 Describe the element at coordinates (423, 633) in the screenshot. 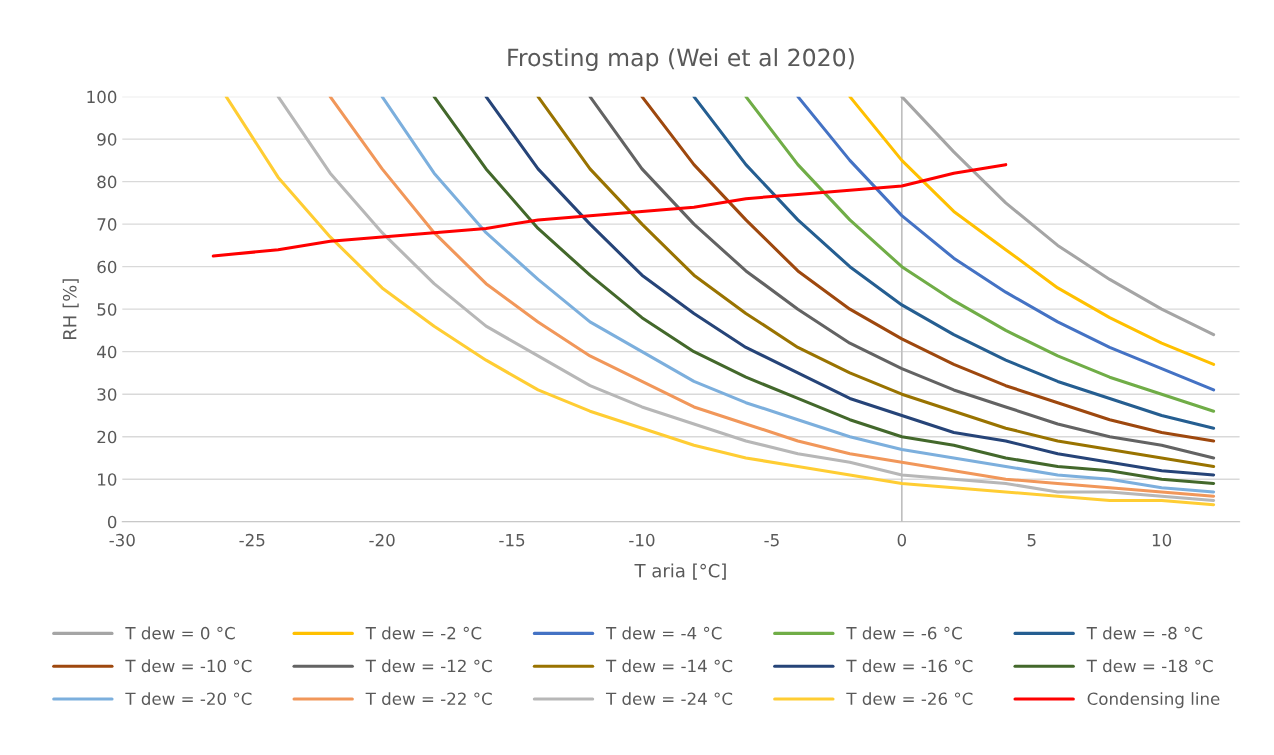

I see `legend-label: T dew = -2 °C` at that location.